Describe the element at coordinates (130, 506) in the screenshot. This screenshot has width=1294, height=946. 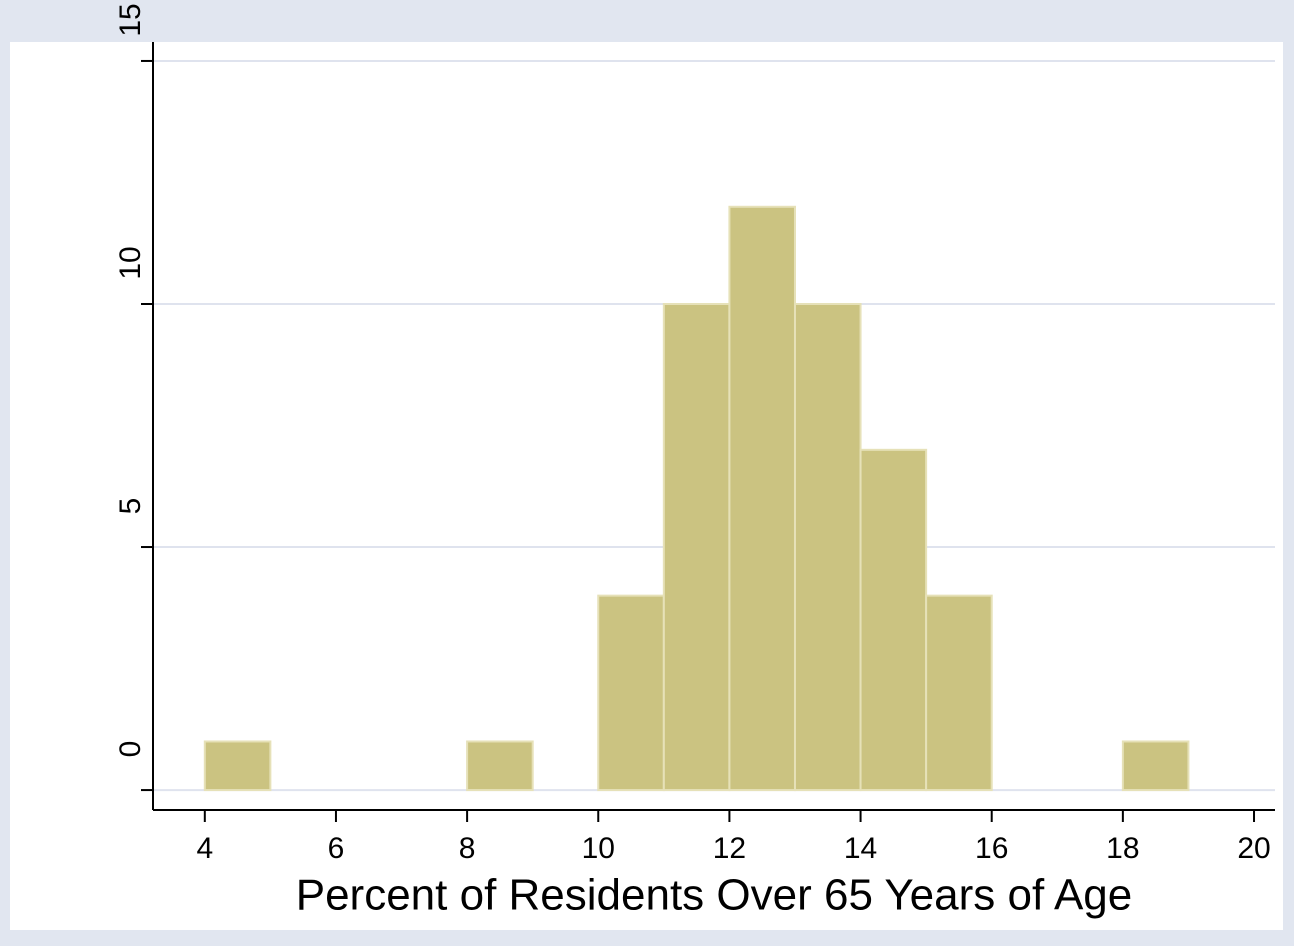
I see `y-tick-label: 5` at that location.